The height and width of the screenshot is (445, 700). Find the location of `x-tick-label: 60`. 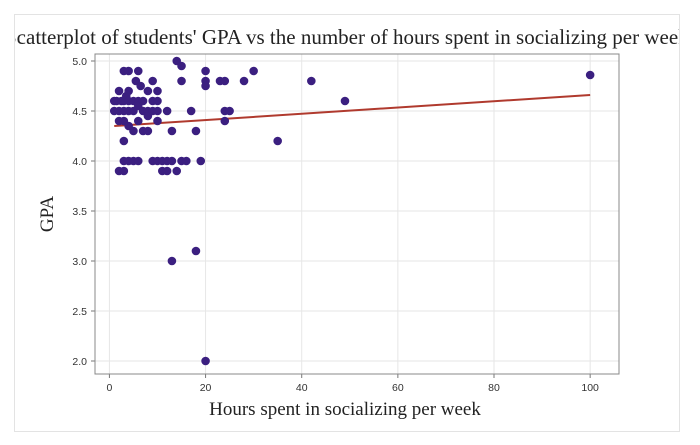

x-tick-label: 60 is located at coordinates (398, 388).